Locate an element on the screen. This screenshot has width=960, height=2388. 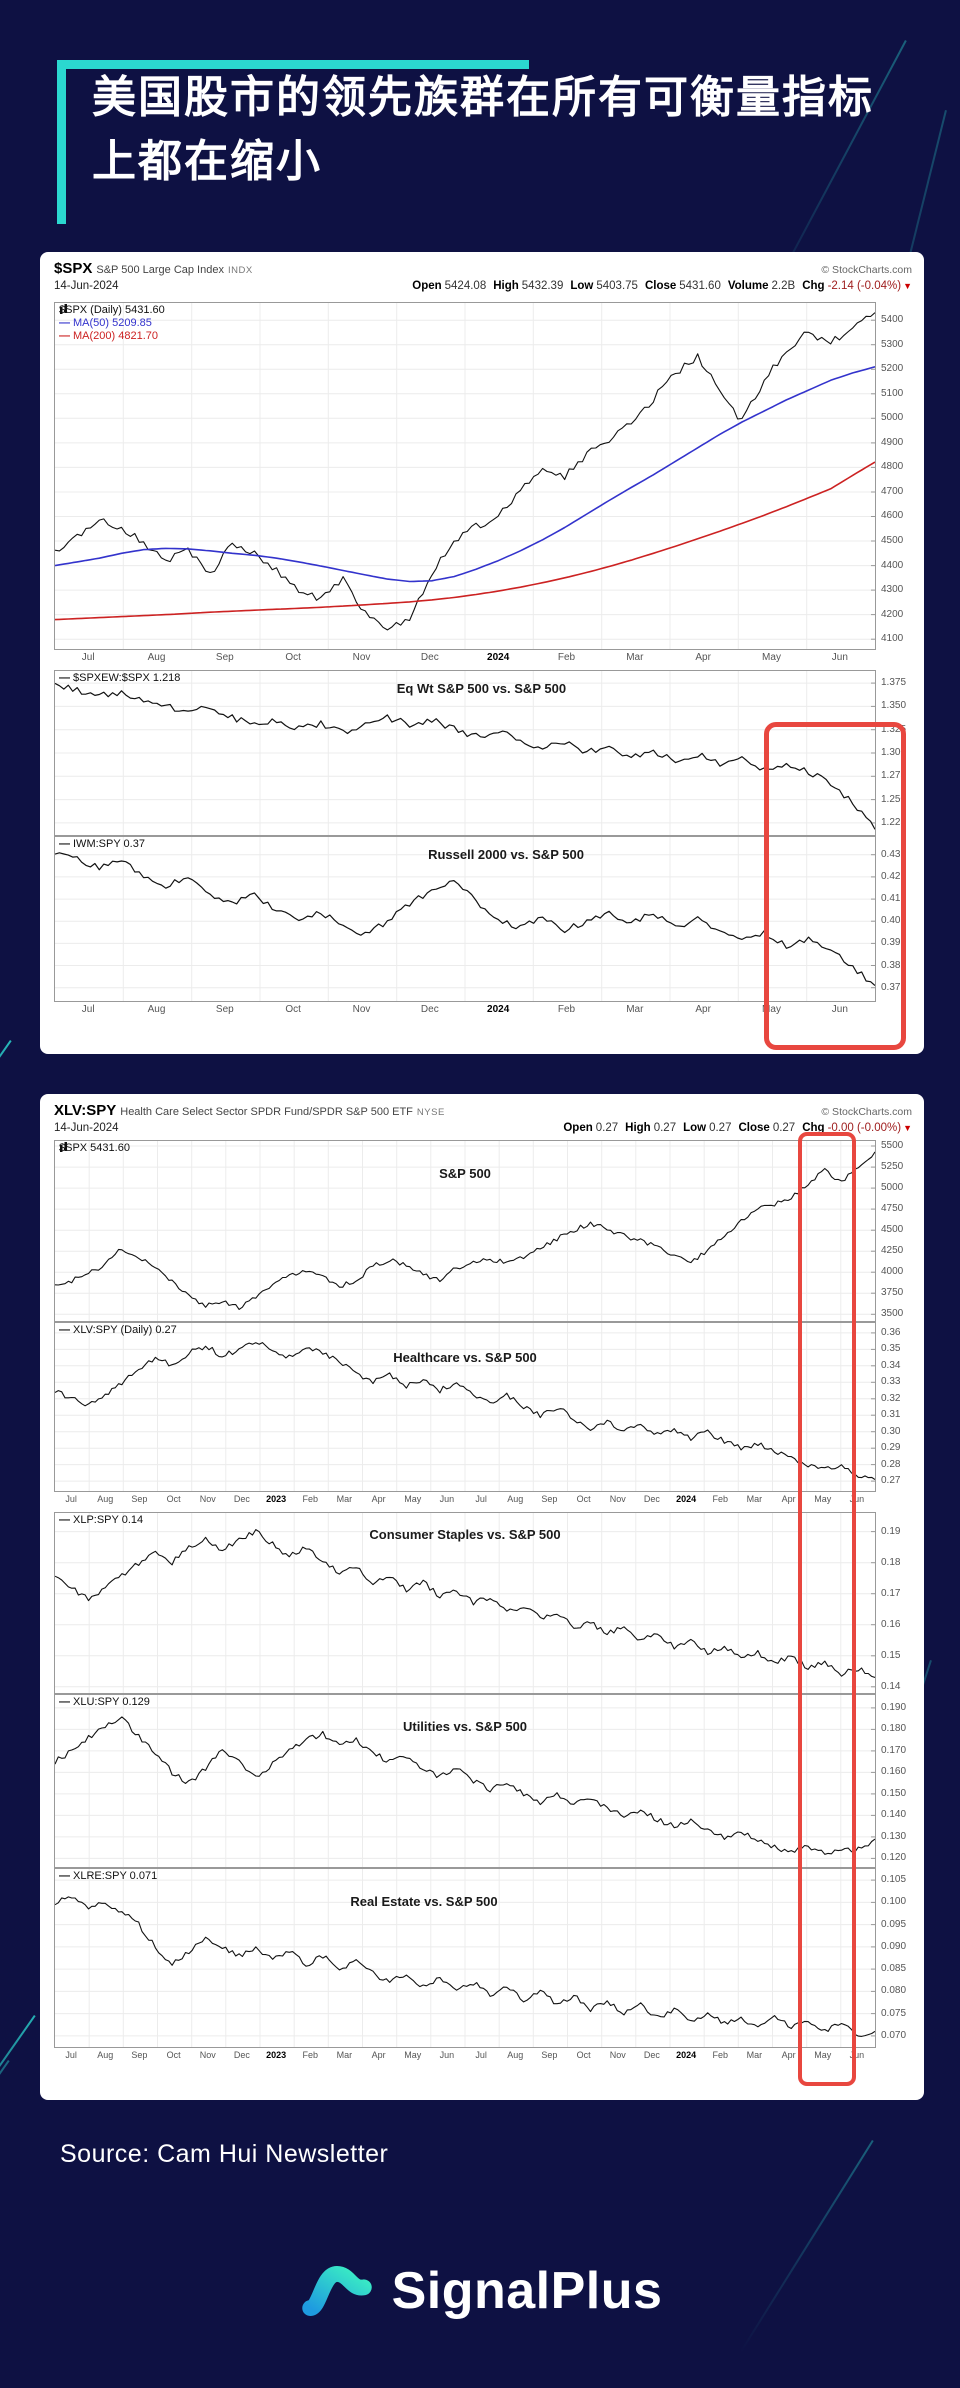
y-axis-tick-label: 1.225 is located at coordinates (894, 822).